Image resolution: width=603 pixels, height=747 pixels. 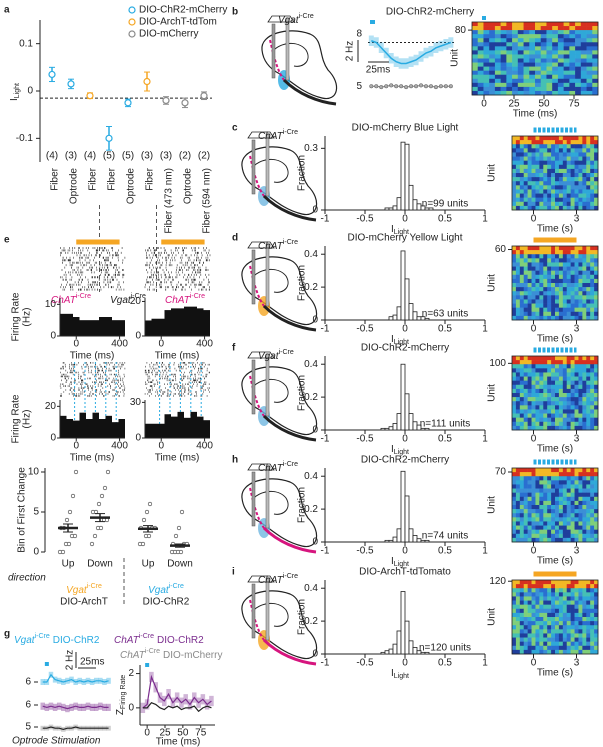 I want to click on fiber, so click(x=267, y=275).